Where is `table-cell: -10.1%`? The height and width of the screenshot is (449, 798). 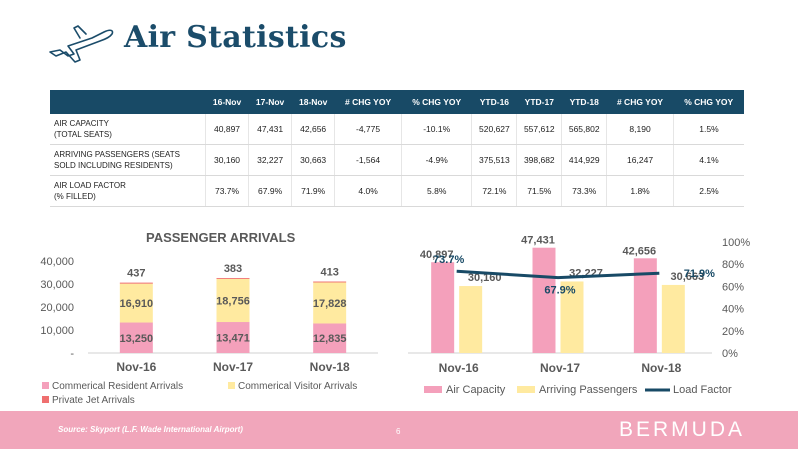
table-cell: -10.1% is located at coordinates (436, 129).